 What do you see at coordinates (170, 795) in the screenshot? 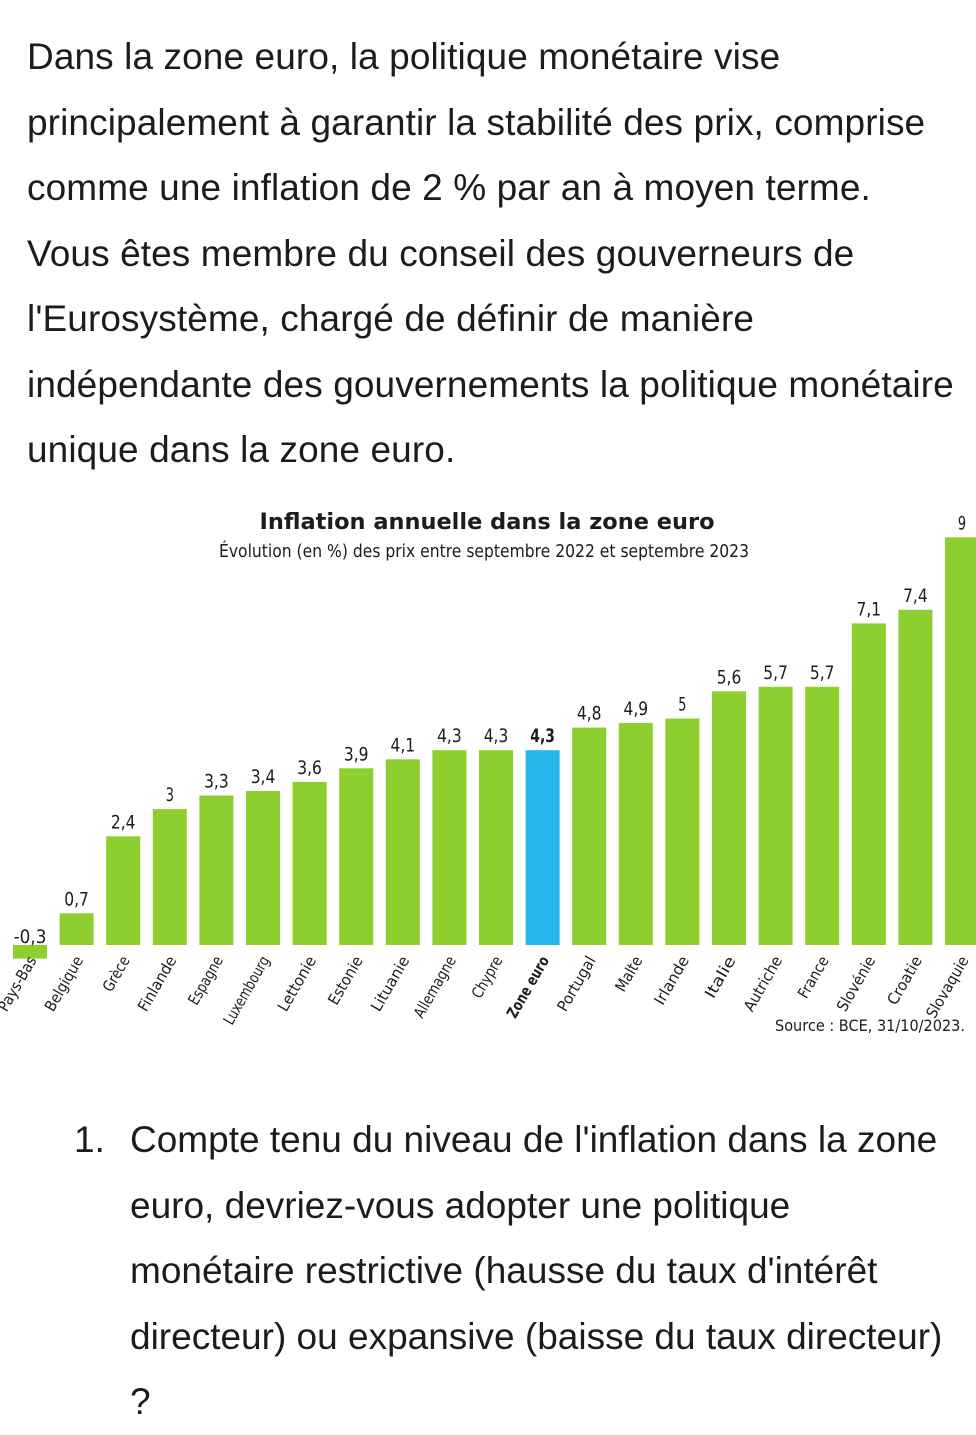
I see `value-label-finlande: 3` at bounding box center [170, 795].